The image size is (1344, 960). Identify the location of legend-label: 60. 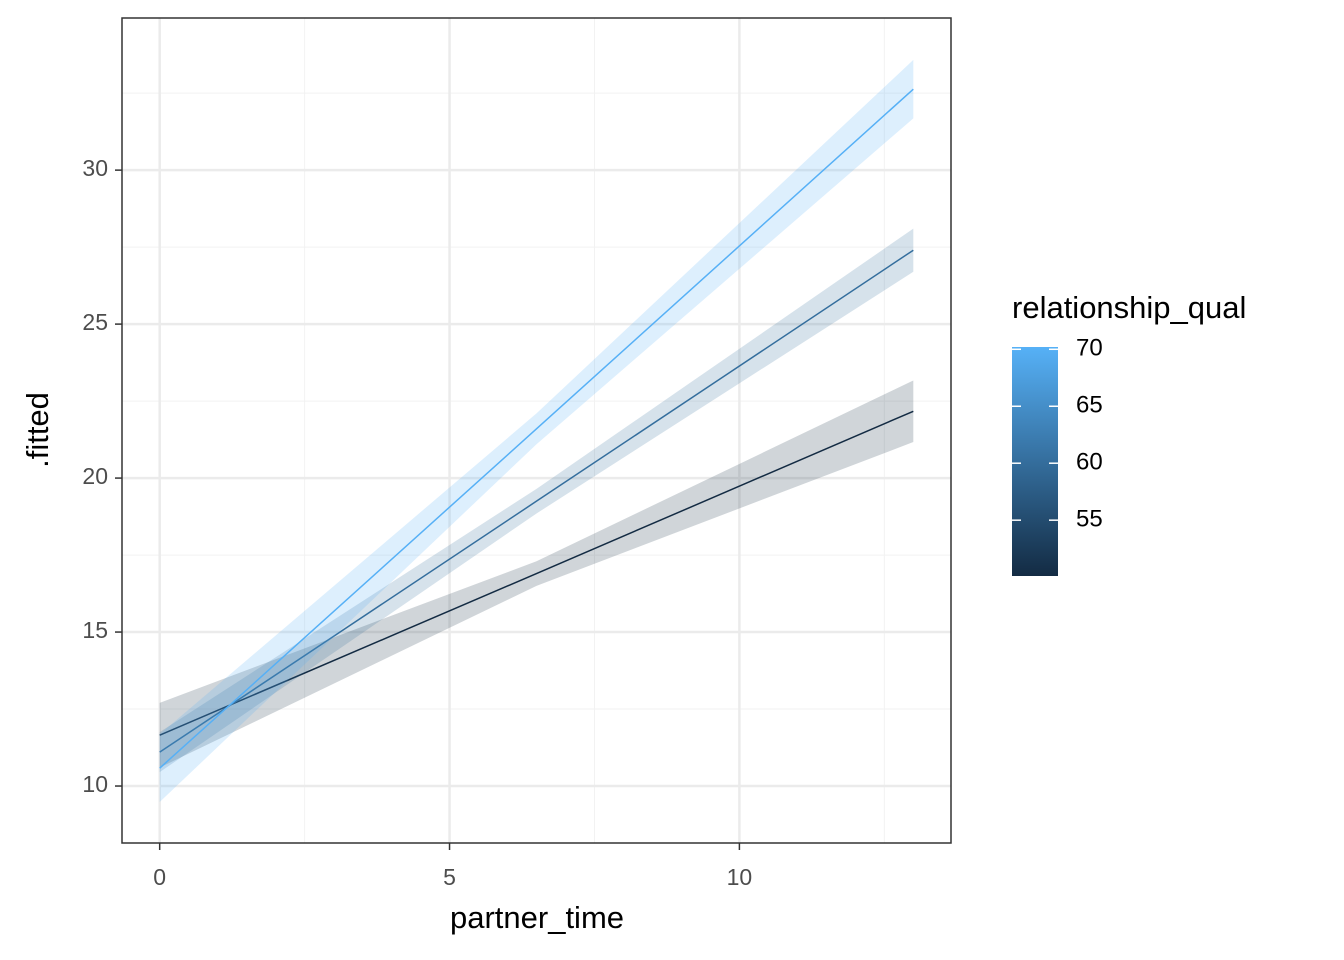
(1089, 462).